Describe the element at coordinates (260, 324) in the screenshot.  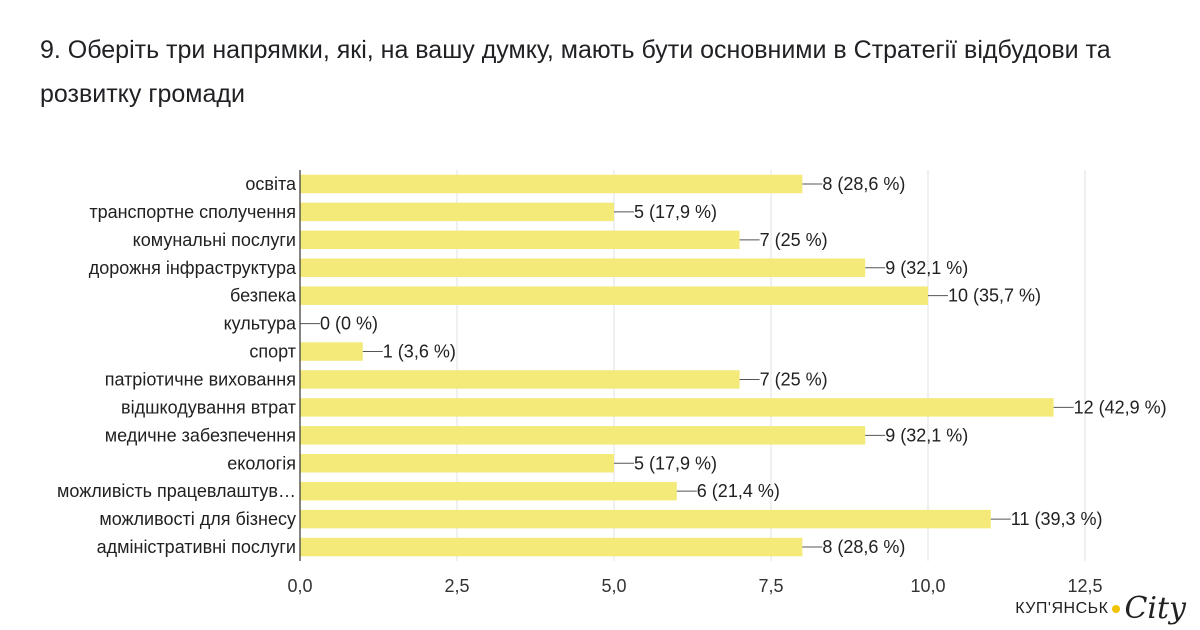
I see `category-label: культура` at that location.